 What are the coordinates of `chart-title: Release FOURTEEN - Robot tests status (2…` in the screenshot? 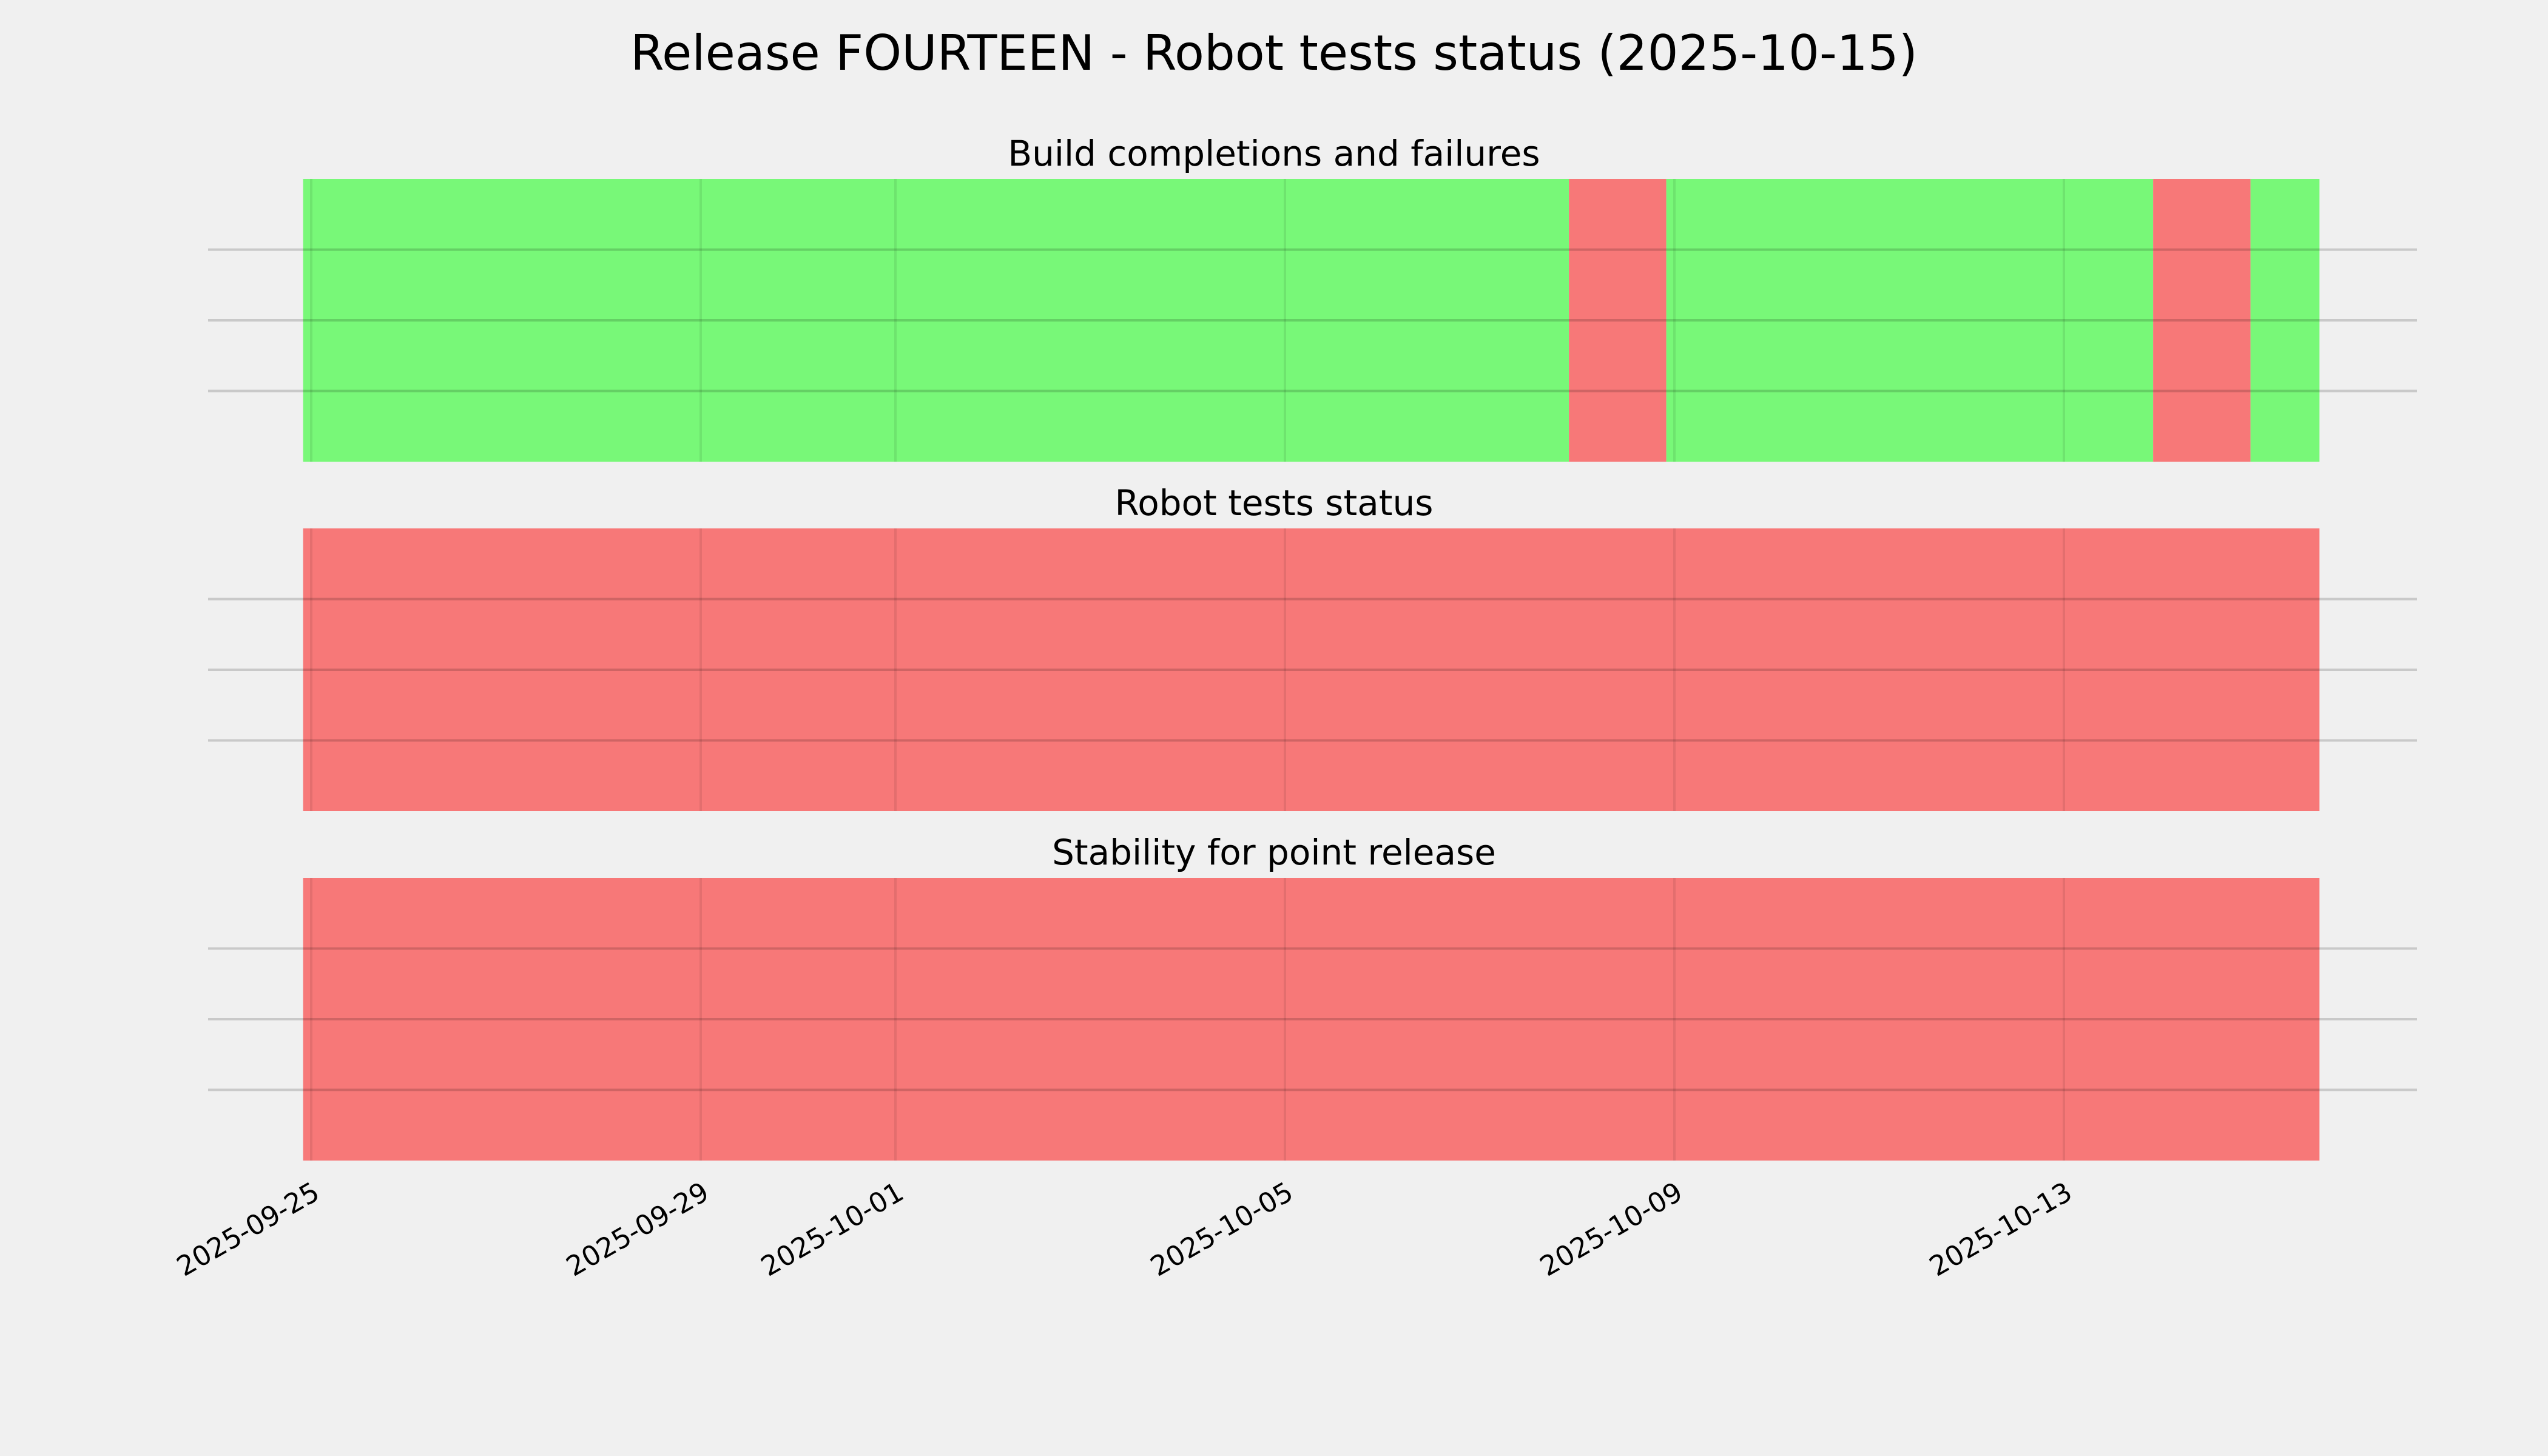 It's located at (1274, 53).